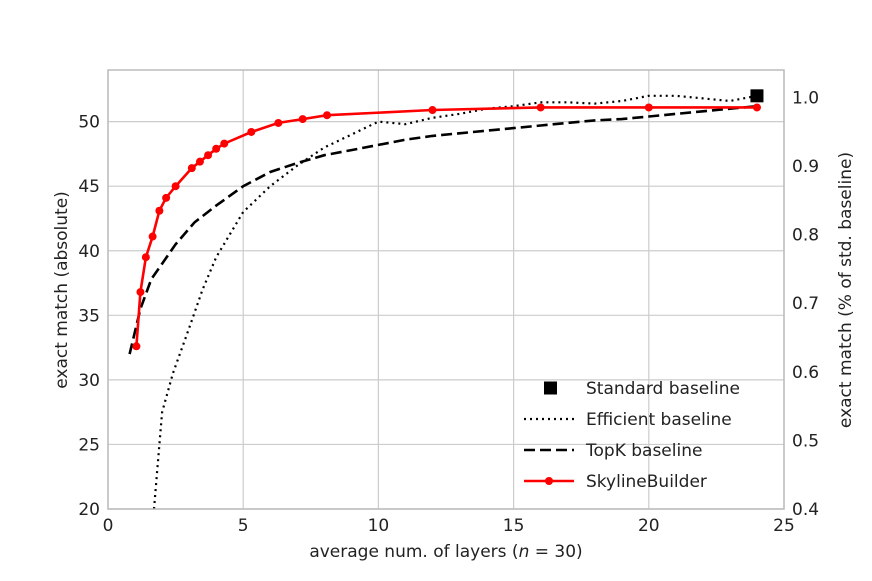  What do you see at coordinates (663, 389) in the screenshot?
I see `legend-label: Standard baseline` at bounding box center [663, 389].